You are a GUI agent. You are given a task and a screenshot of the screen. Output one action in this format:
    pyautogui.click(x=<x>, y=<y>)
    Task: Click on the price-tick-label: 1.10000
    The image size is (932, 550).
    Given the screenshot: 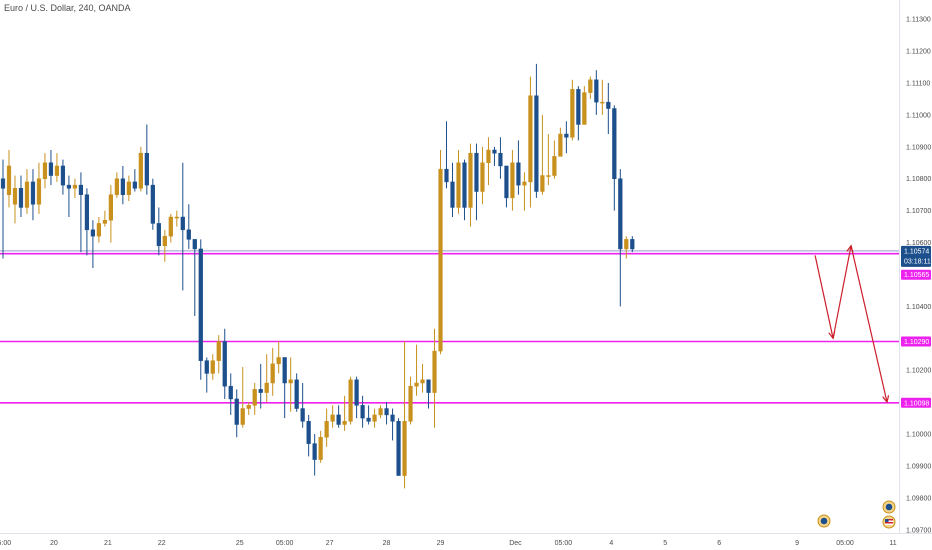 What is the action you would take?
    pyautogui.click(x=918, y=435)
    